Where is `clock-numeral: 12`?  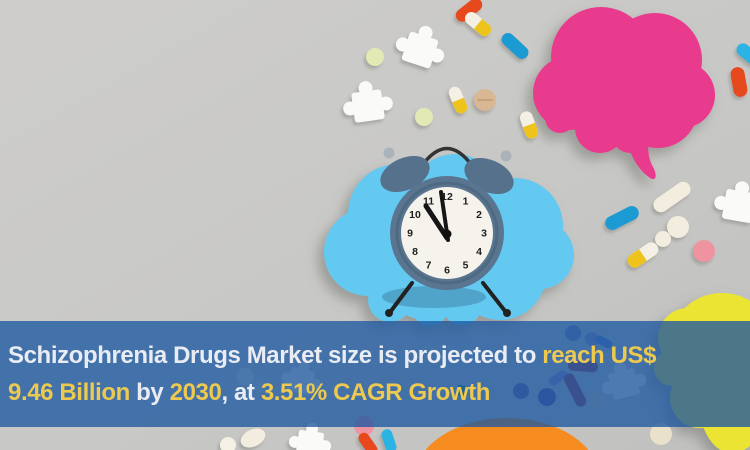 clock-numeral: 12 is located at coordinates (447, 197).